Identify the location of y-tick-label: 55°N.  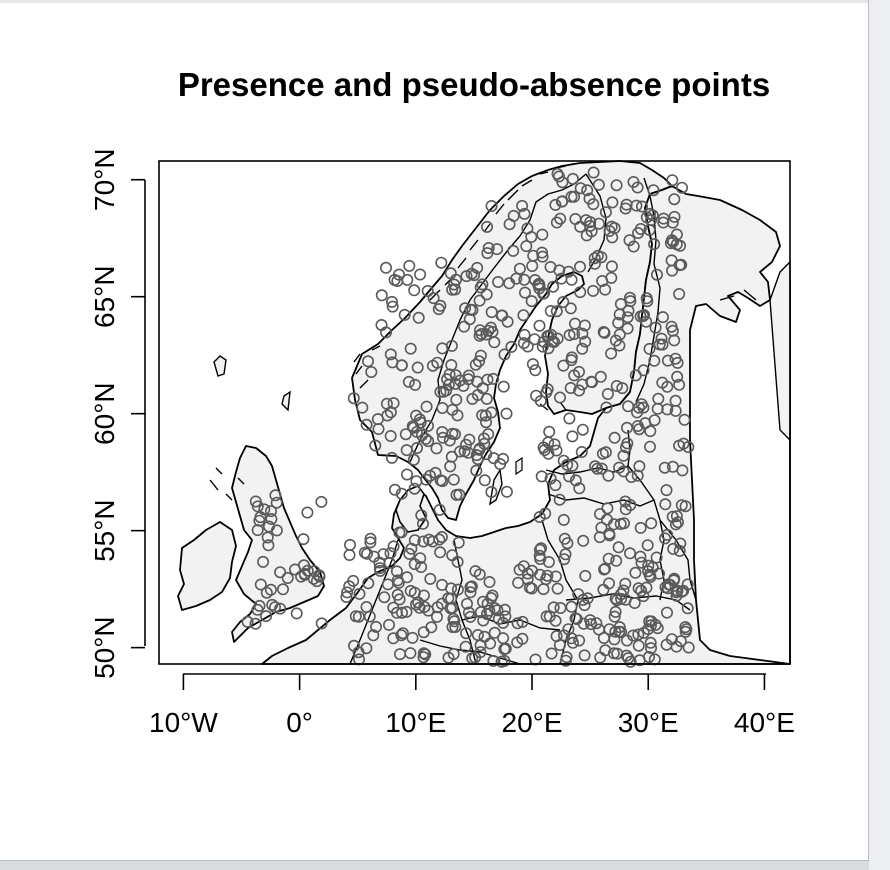
(104, 530).